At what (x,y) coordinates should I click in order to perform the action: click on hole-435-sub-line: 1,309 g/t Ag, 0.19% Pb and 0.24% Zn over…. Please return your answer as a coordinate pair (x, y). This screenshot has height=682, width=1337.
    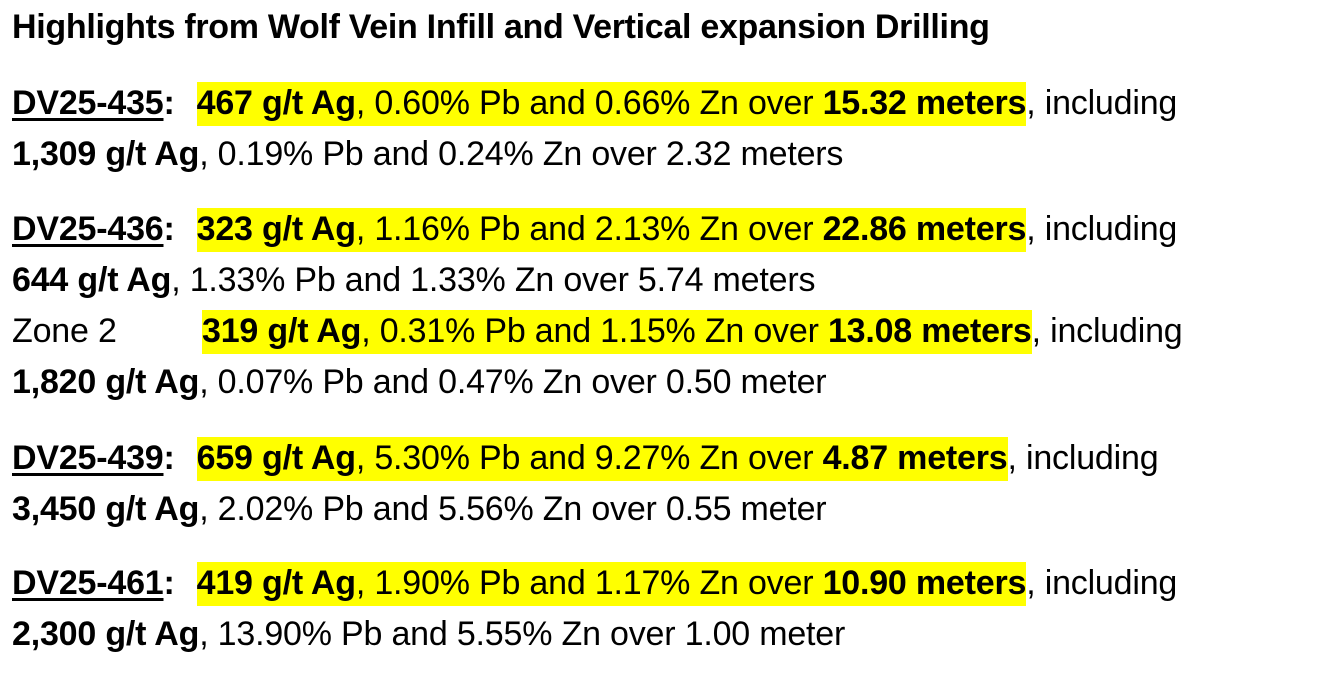
    Looking at the image, I should click on (427, 154).